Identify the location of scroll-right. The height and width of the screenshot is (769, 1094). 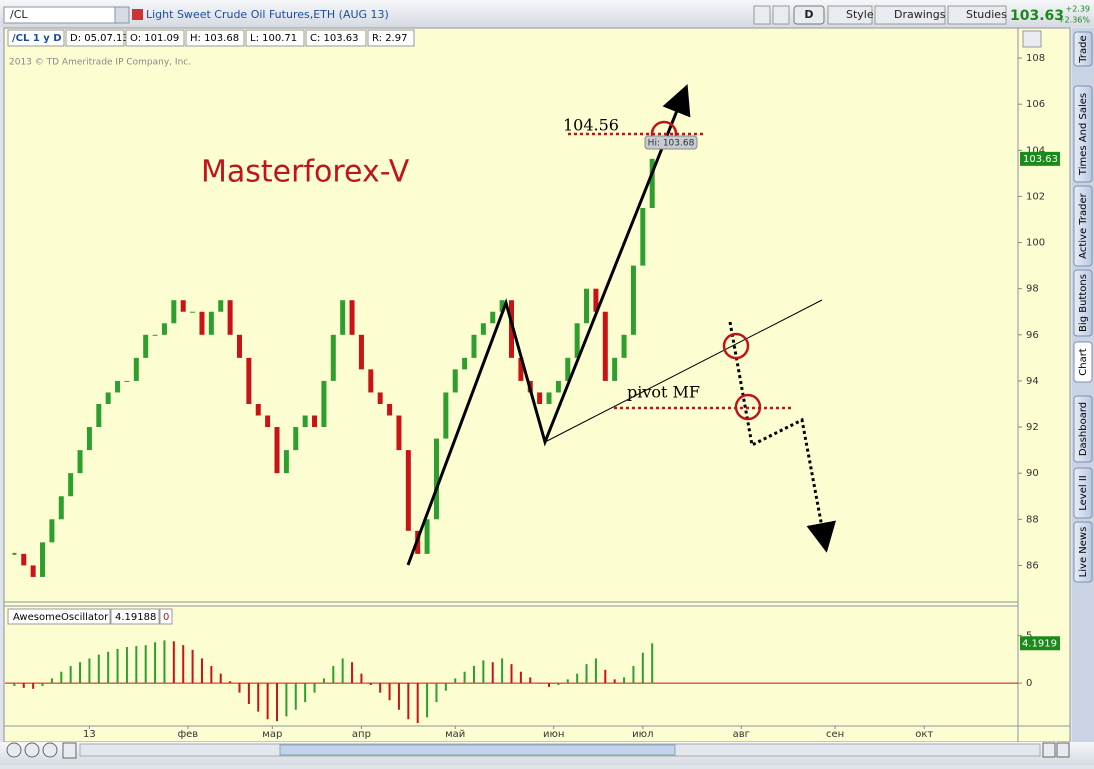
(1063, 750).